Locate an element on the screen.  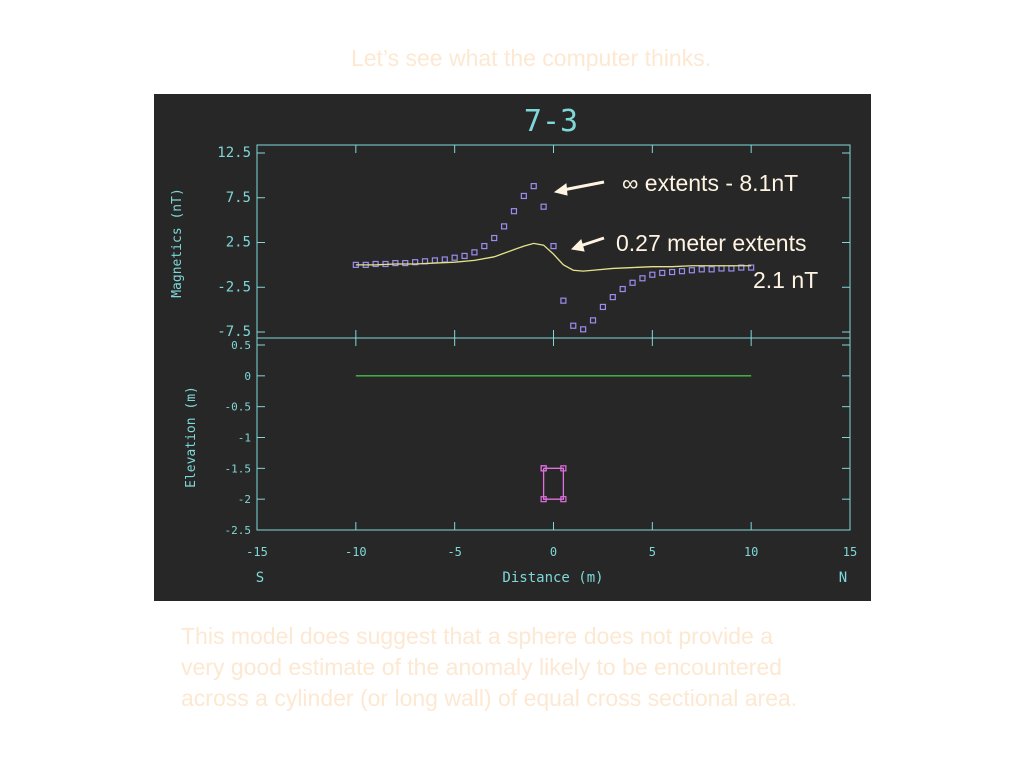
x-end-label: N is located at coordinates (843, 578).